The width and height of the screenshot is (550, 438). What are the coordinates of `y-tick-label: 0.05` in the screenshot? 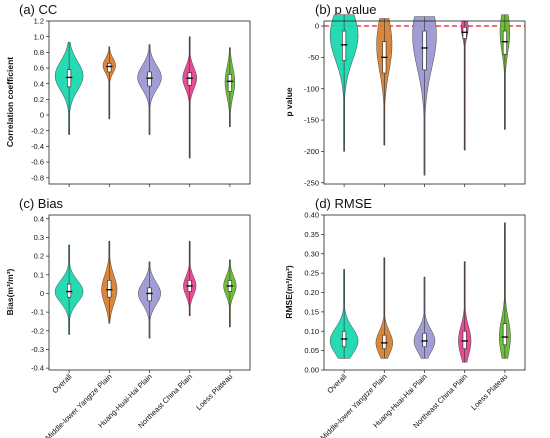 It's located at (311, 350).